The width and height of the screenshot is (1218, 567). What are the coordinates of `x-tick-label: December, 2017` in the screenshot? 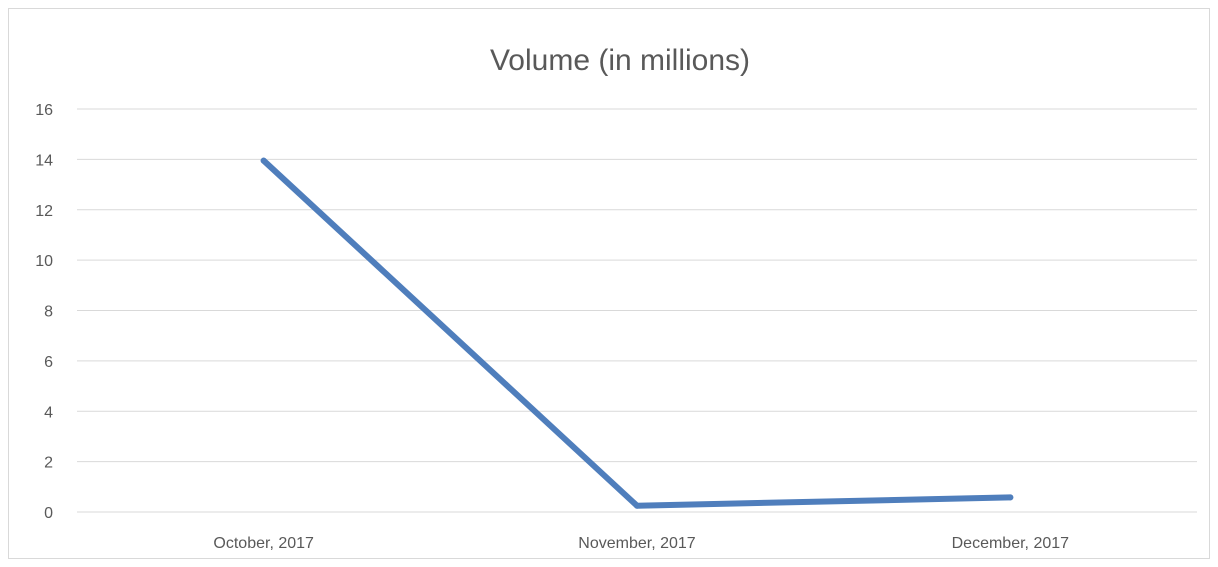 It's located at (1011, 543).